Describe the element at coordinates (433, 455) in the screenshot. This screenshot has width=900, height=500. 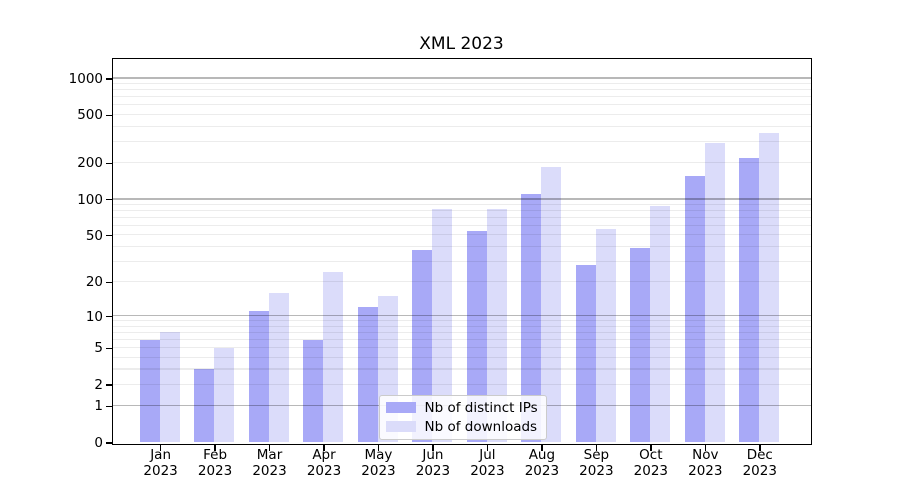
I see `x-axis-label-month: Jun` at that location.